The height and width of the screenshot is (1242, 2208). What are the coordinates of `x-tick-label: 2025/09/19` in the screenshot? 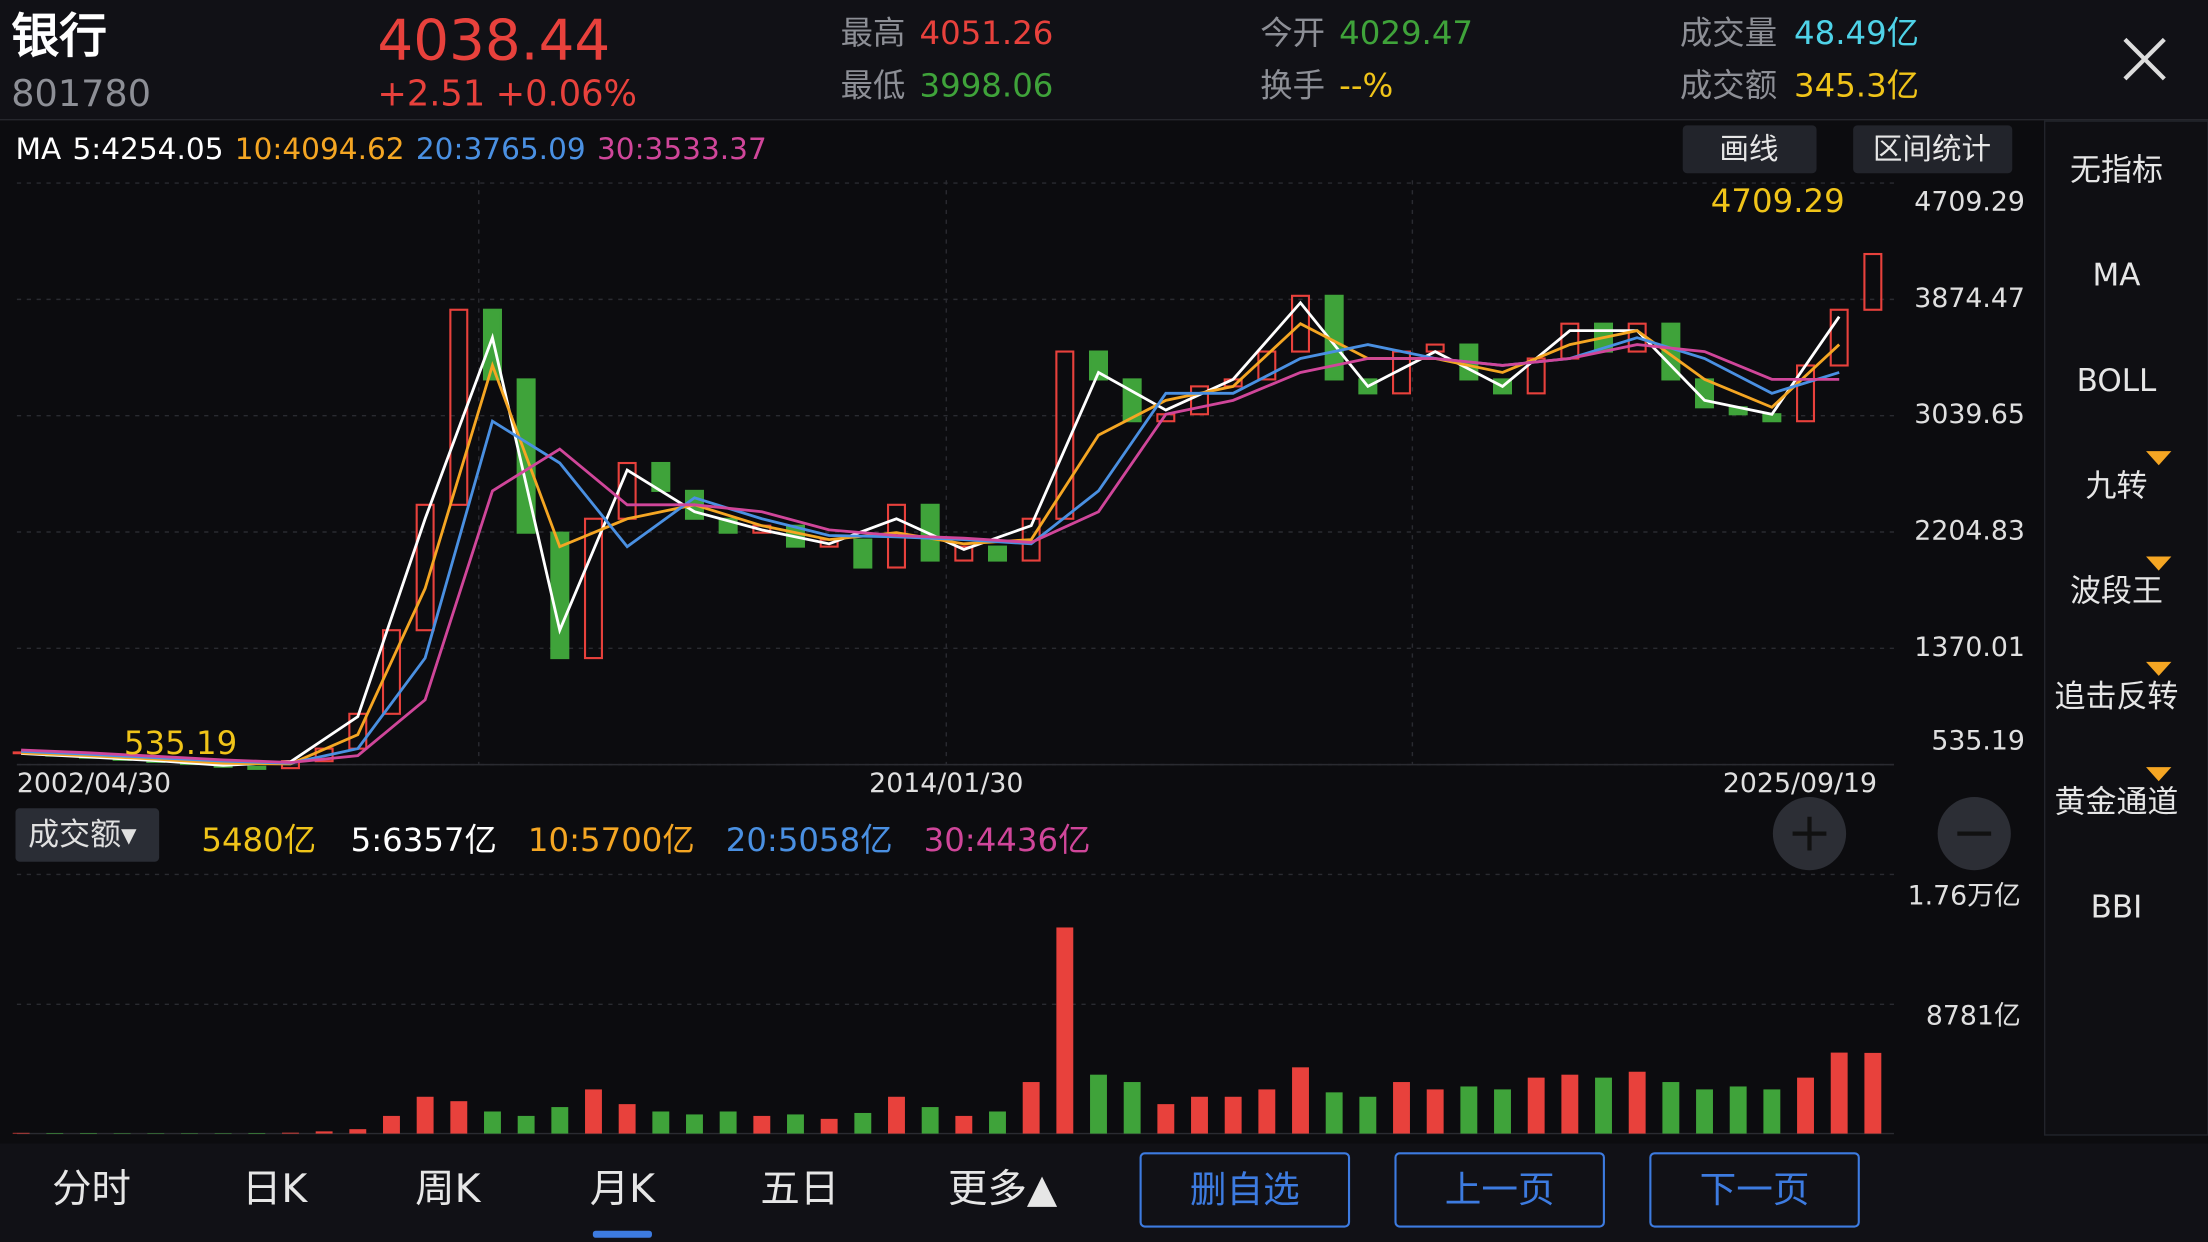 It's located at (1800, 783).